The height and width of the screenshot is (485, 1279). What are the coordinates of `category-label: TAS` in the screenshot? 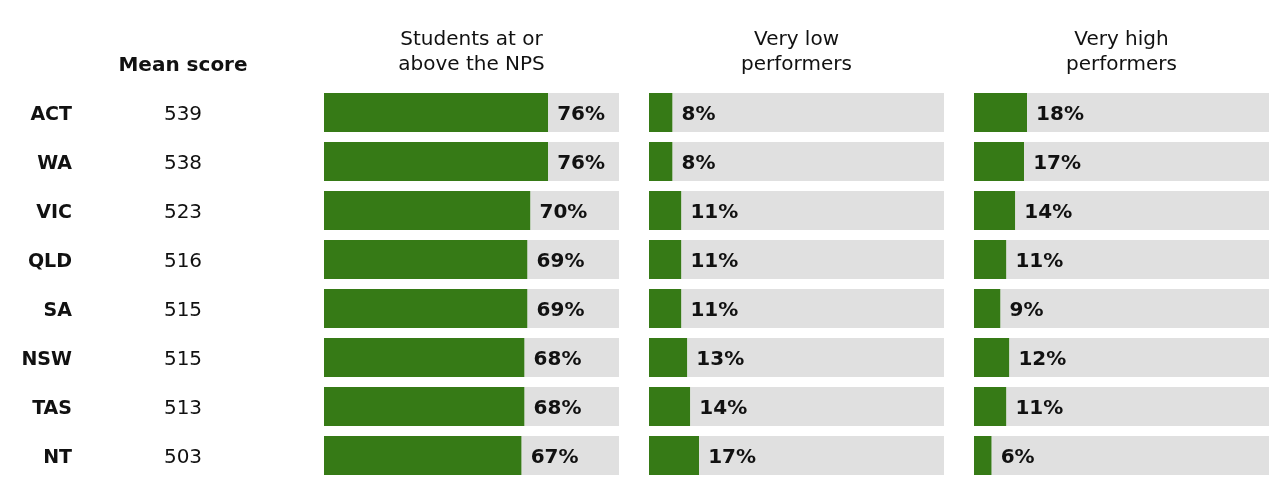 It's located at (51, 407).